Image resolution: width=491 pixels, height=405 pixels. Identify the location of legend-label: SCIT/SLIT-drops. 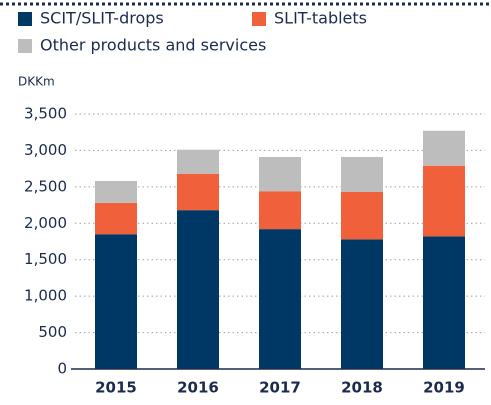
(102, 18).